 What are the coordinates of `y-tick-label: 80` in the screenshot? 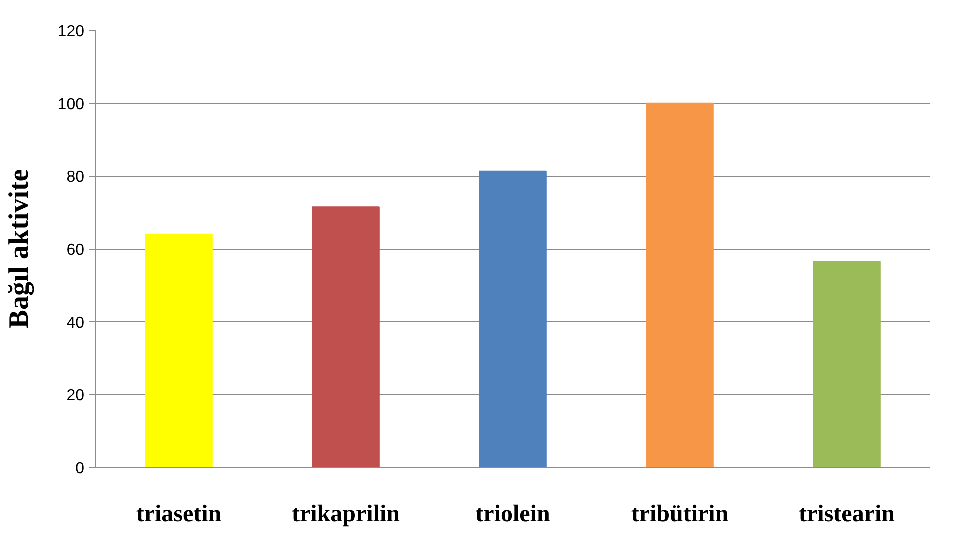 It's located at (75, 177).